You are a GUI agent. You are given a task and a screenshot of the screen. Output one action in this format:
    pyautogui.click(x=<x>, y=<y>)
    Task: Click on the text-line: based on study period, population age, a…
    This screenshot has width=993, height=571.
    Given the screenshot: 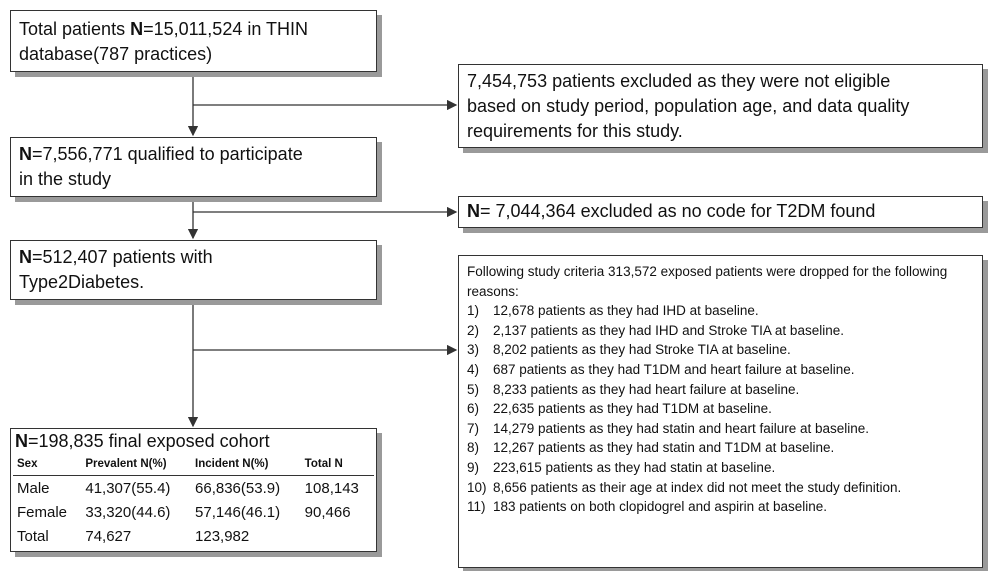 What is the action you would take?
    pyautogui.click(x=688, y=106)
    